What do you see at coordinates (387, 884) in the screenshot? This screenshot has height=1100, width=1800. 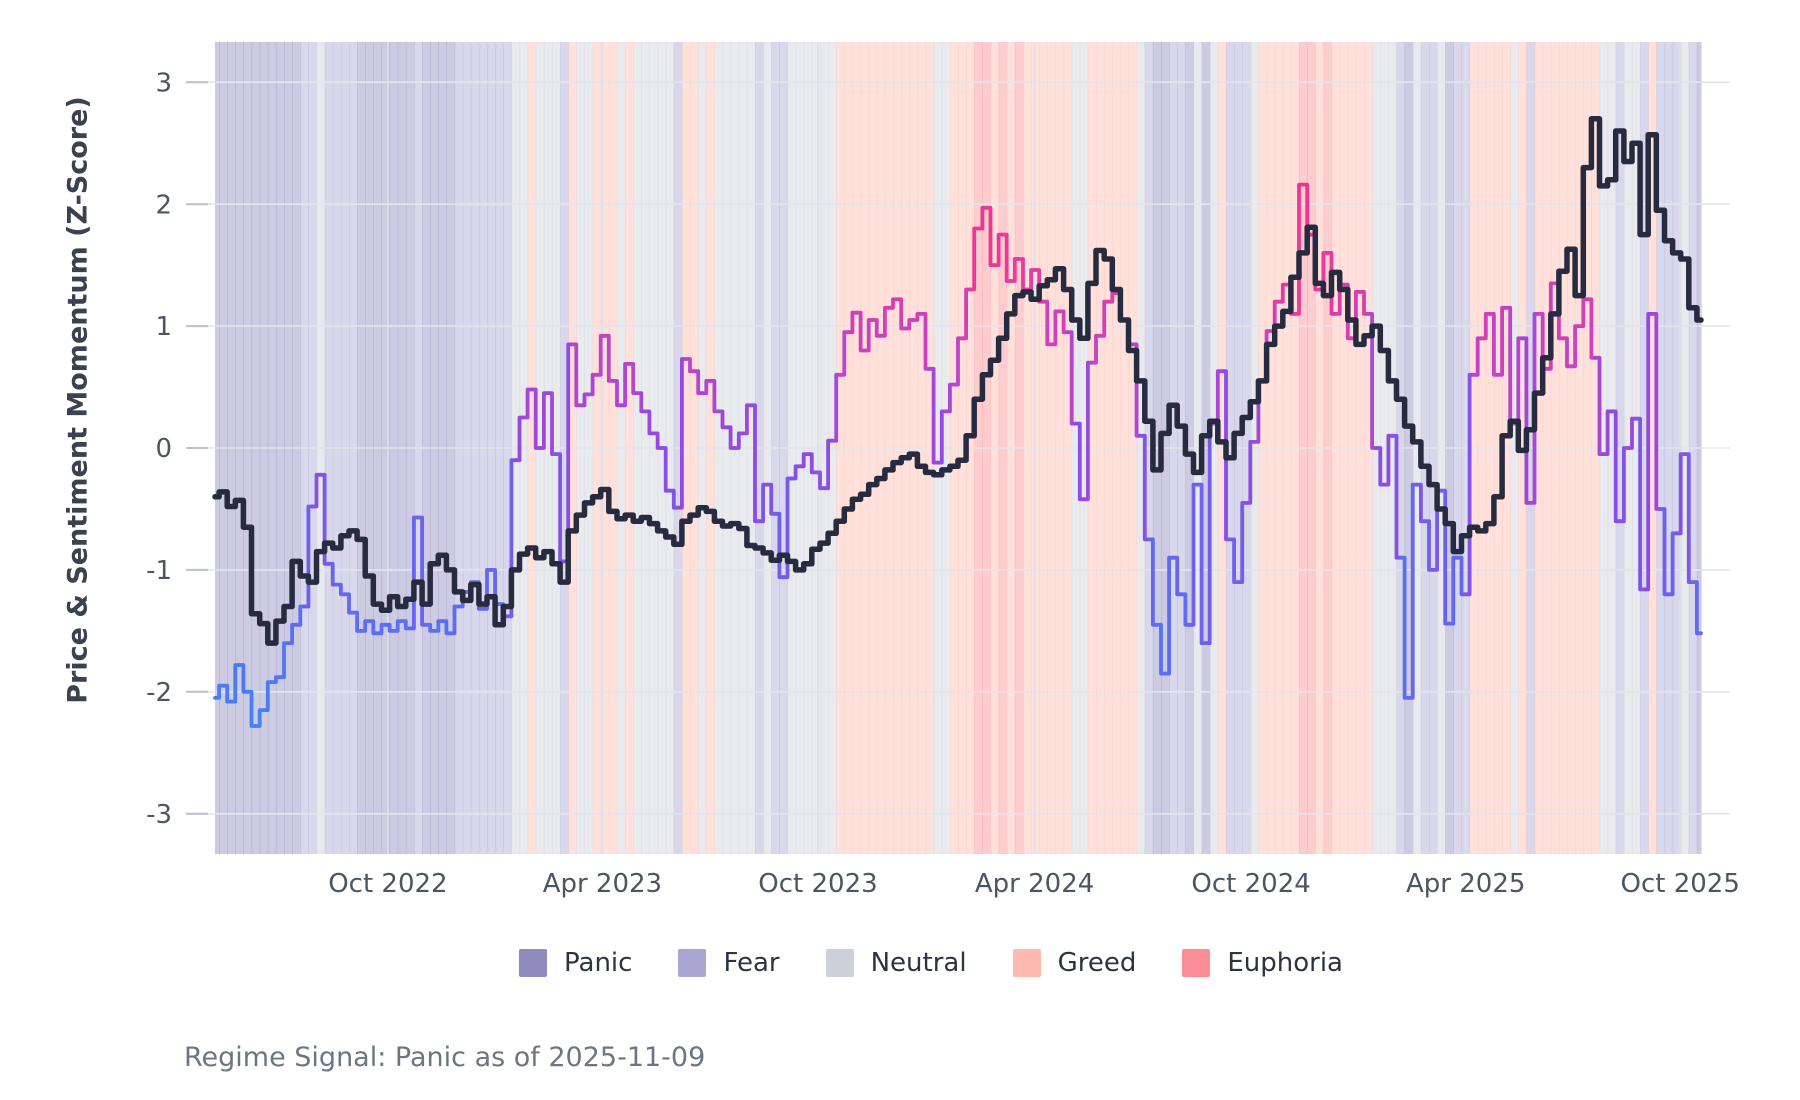 I see `x-tick-label: Oct 2022` at bounding box center [387, 884].